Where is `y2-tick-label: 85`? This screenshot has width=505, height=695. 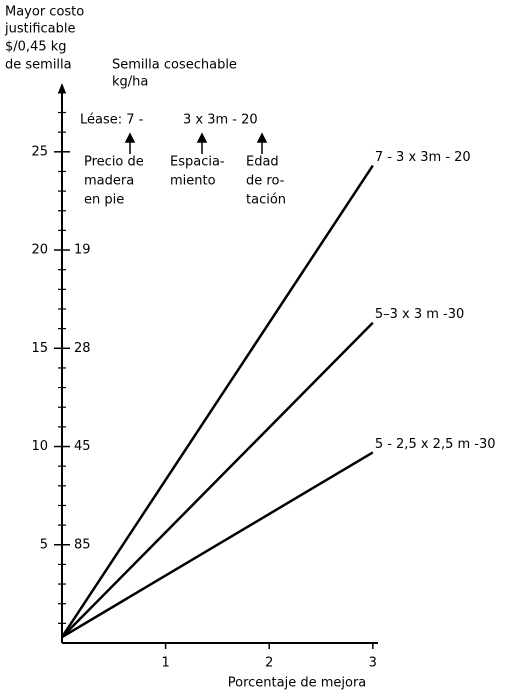
y2-tick-label: 85 is located at coordinates (82, 544).